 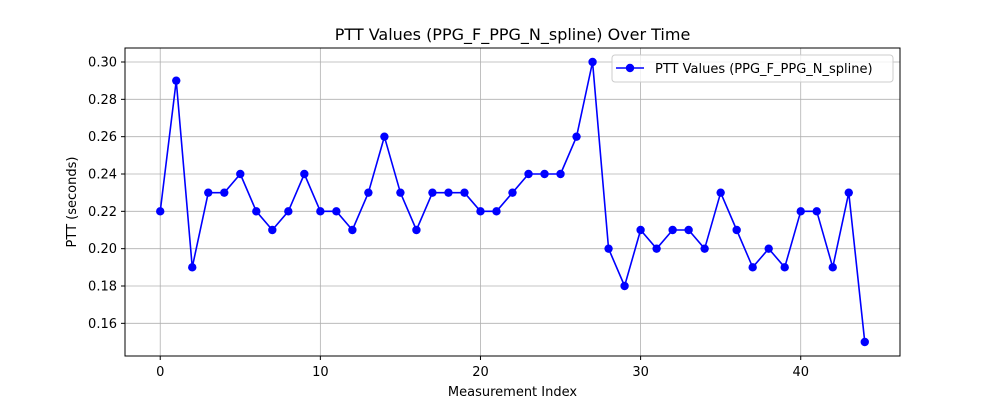 I want to click on y-tick-label: 0.24, so click(x=102, y=175).